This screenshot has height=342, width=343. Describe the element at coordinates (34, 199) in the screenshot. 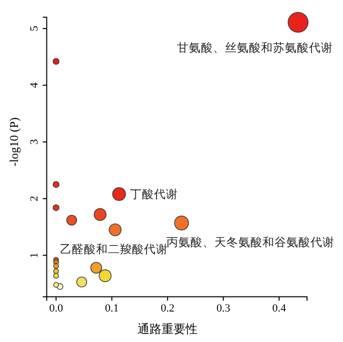

I see `y-tick-label: 2` at that location.